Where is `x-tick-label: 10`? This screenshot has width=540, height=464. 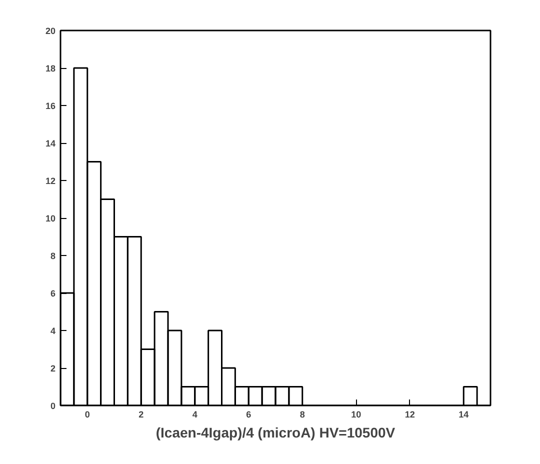 x-tick-label: 10 is located at coordinates (356, 415).